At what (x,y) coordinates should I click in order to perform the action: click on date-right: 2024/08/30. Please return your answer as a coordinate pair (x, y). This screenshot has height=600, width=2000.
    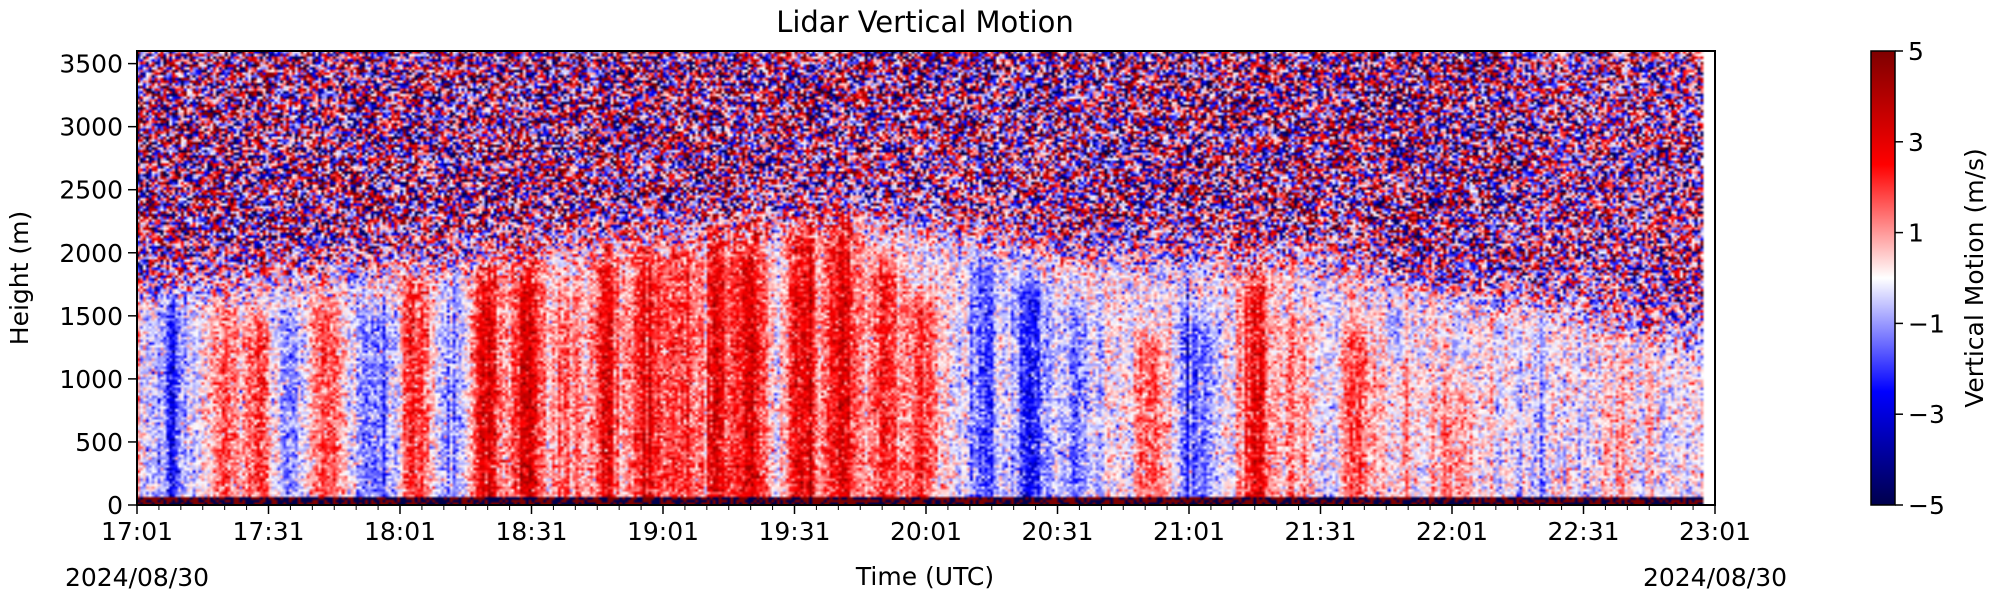
    Looking at the image, I should click on (1715, 577).